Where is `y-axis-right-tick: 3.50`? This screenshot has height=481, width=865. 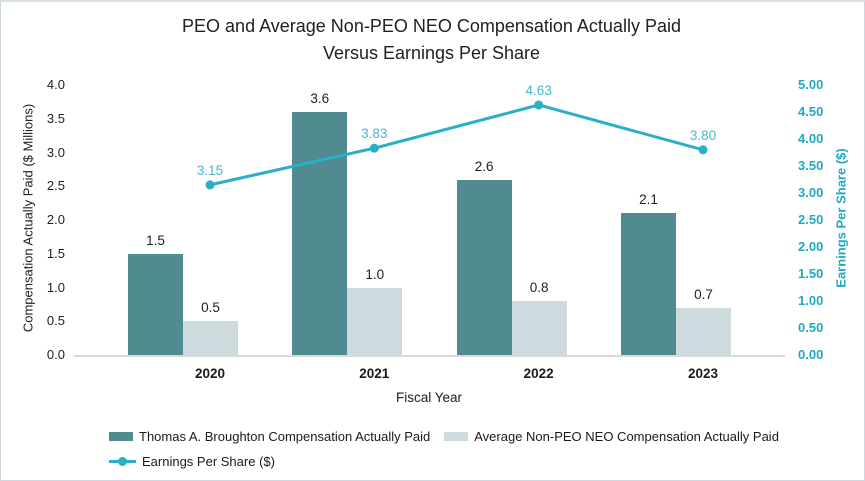 y-axis-right-tick: 3.50 is located at coordinates (811, 165).